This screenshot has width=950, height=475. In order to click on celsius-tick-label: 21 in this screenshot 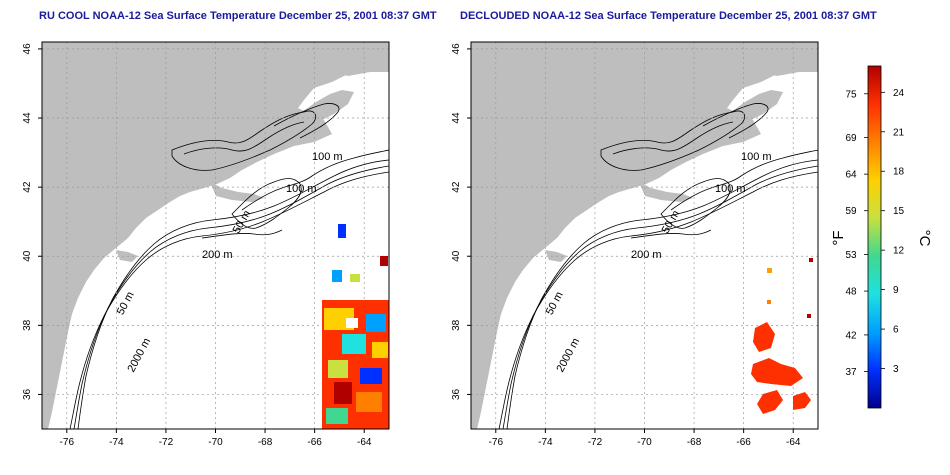, I will do `click(899, 132)`.